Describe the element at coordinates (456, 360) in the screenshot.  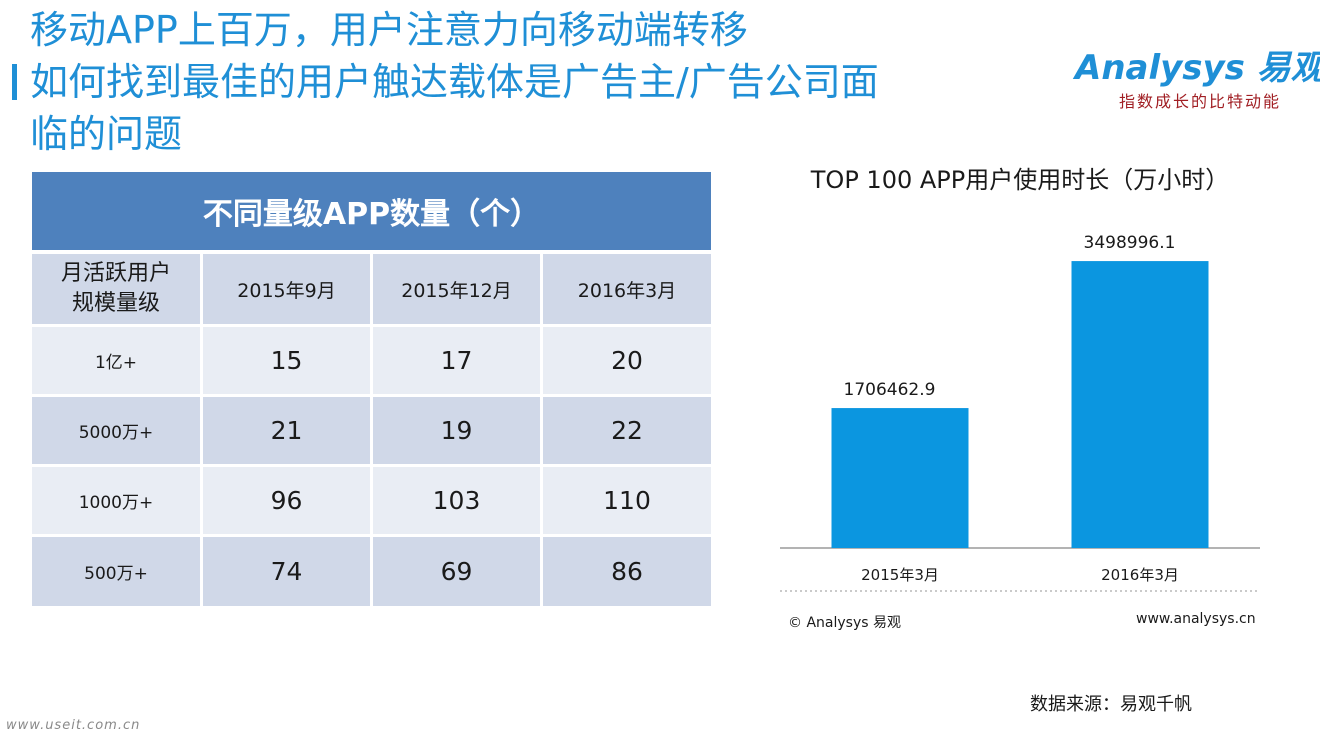
I see `table-cell: 17` at that location.